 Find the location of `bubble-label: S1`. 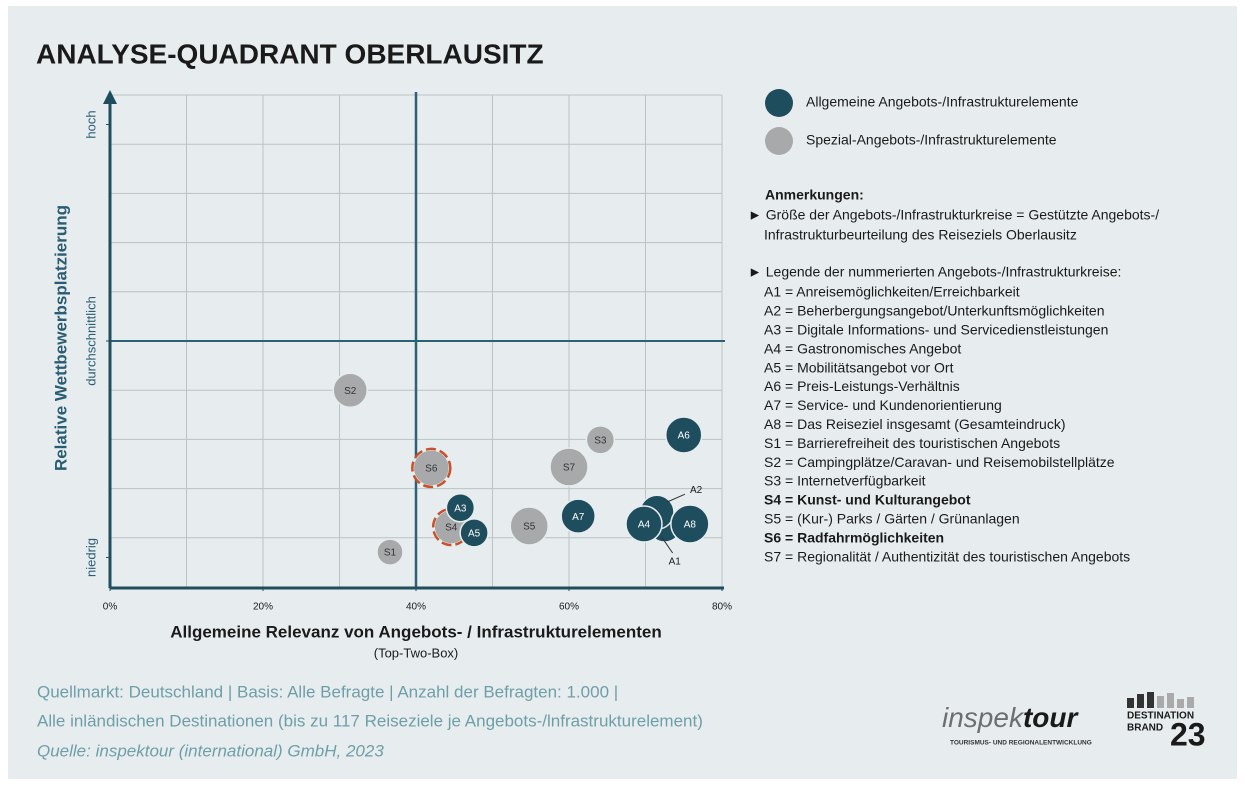

bubble-label: S1 is located at coordinates (390, 553).